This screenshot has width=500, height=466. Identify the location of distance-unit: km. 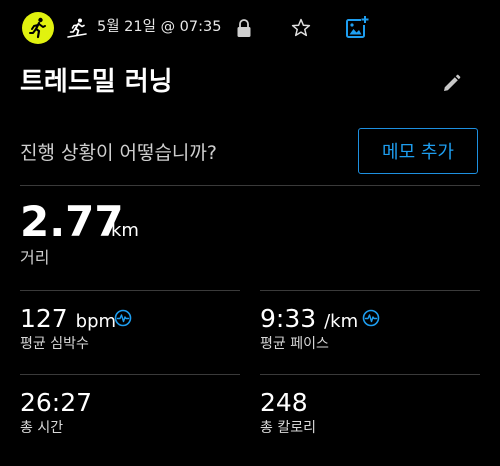
(125, 230).